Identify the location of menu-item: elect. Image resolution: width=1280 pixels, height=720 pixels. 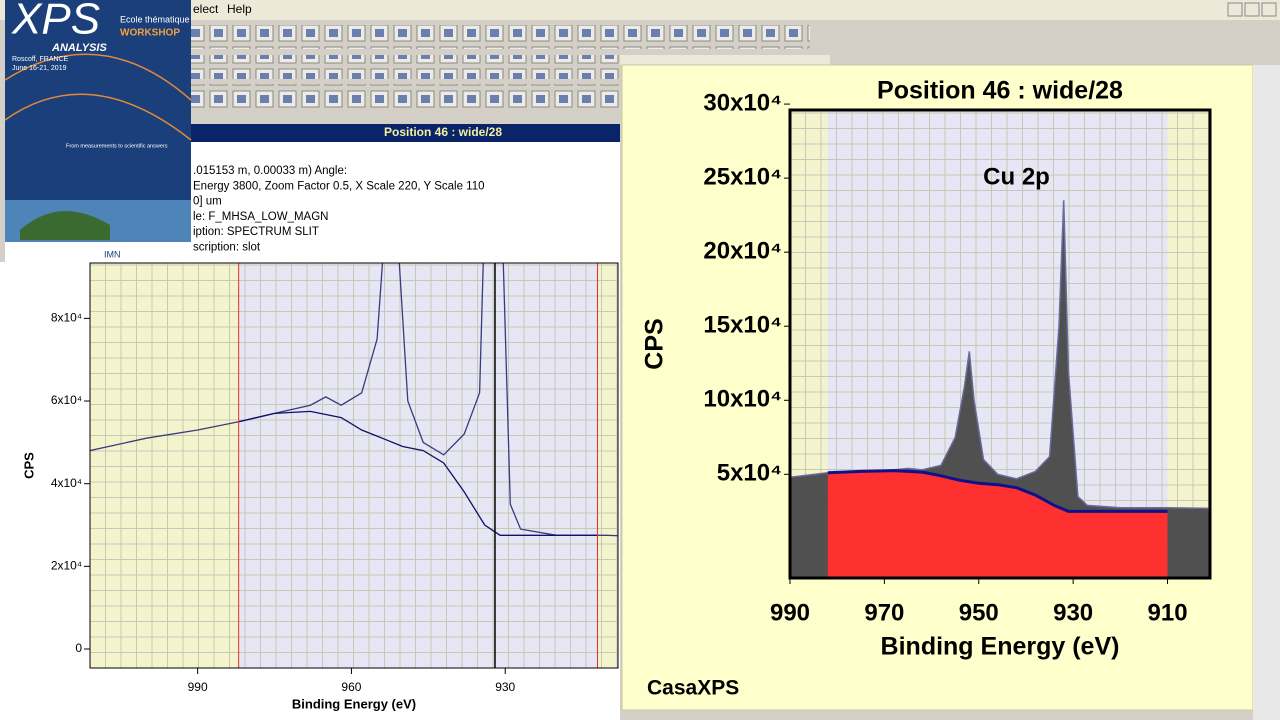
(206, 9).